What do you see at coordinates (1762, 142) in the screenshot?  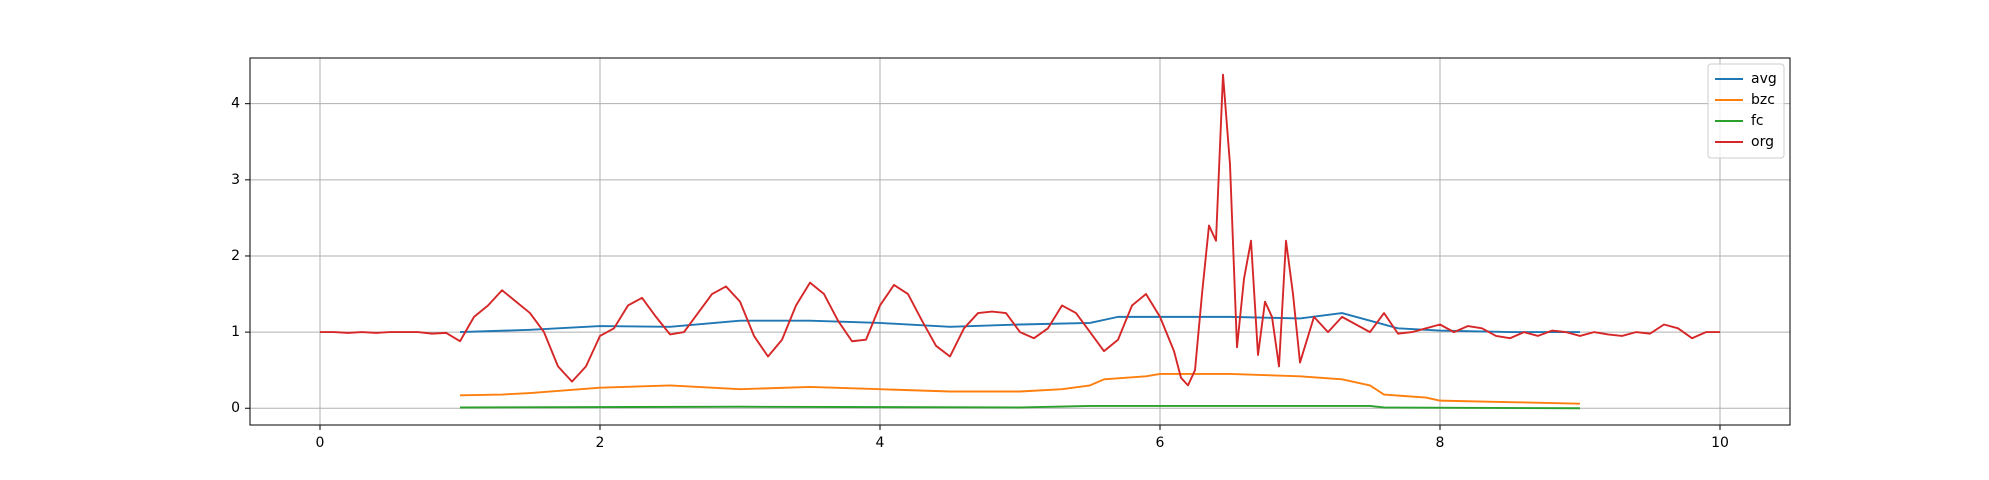 I see `legend-label: org` at bounding box center [1762, 142].